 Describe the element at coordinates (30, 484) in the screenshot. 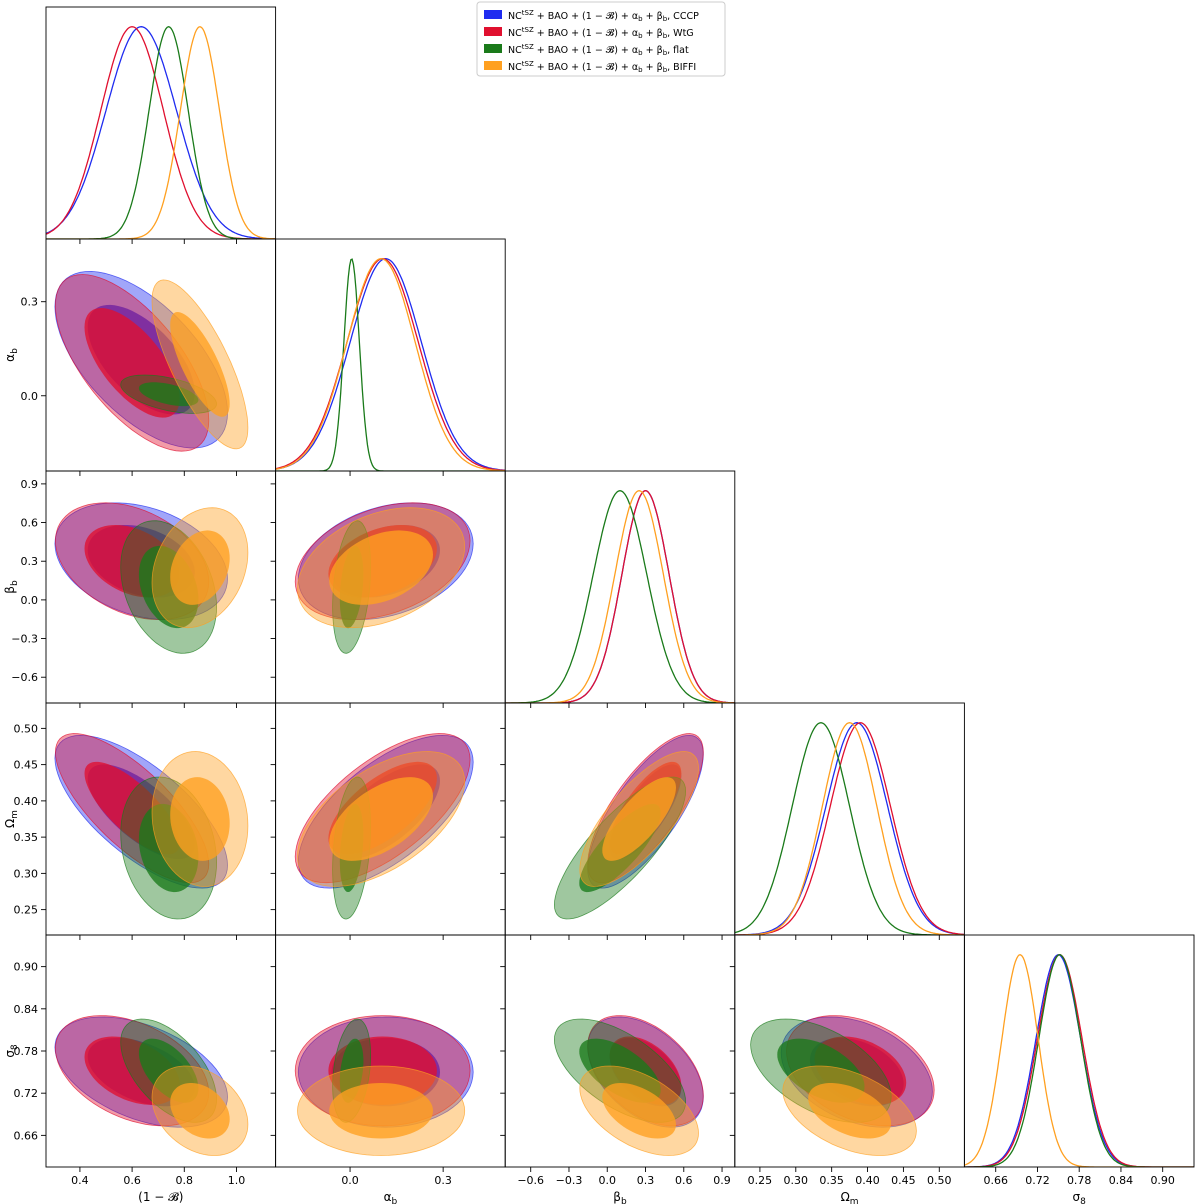

I see `y-tick-label-beta: 0.9` at that location.